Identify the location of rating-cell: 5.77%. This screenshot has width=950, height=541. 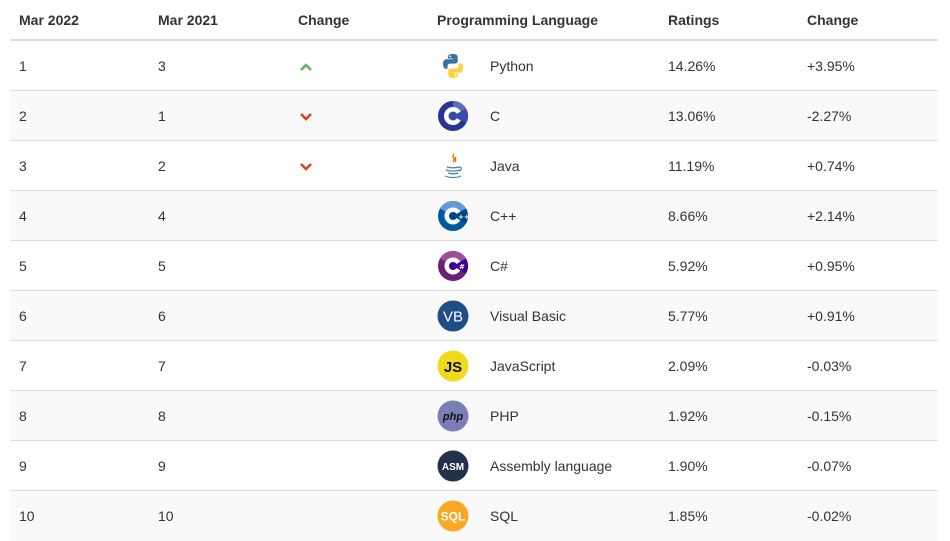
(728, 315).